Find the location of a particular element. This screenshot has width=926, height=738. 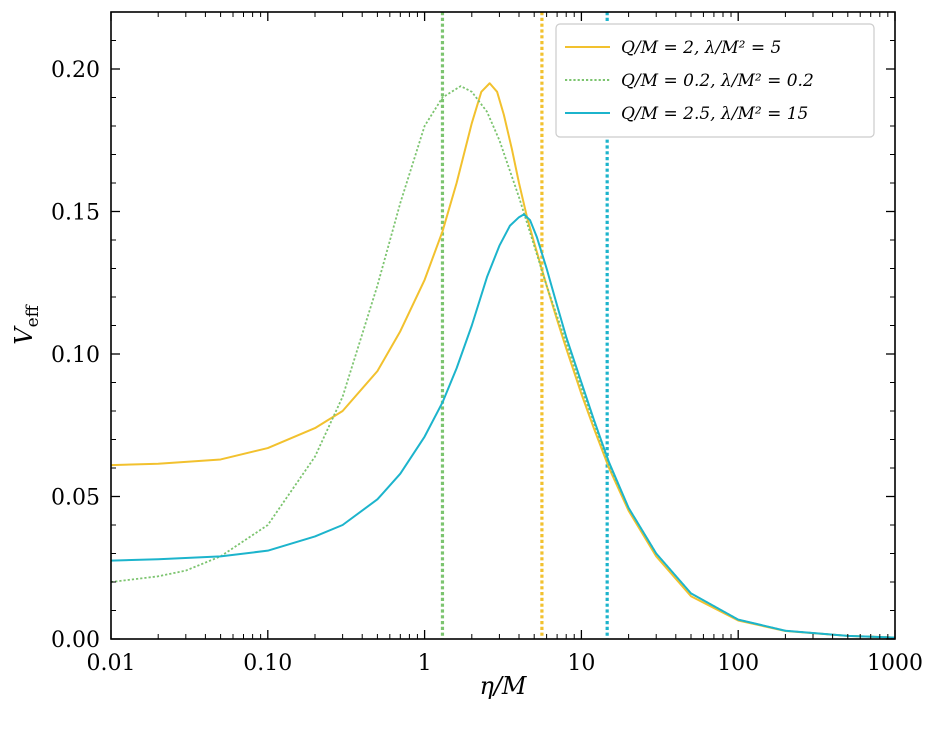

y-tick-label: 0.05 is located at coordinates (75, 498).